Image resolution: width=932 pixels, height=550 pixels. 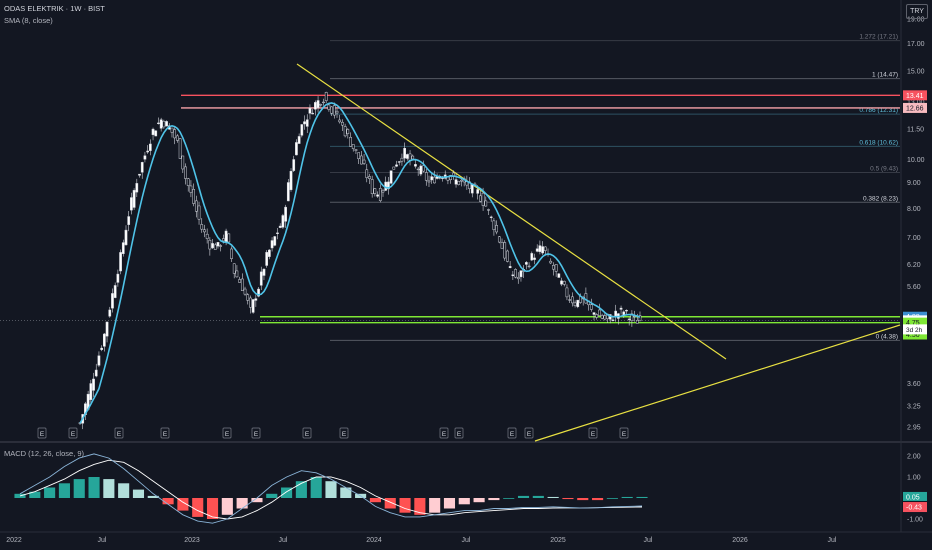 What do you see at coordinates (374, 540) in the screenshot?
I see `time-tick-label: 2024` at bounding box center [374, 540].